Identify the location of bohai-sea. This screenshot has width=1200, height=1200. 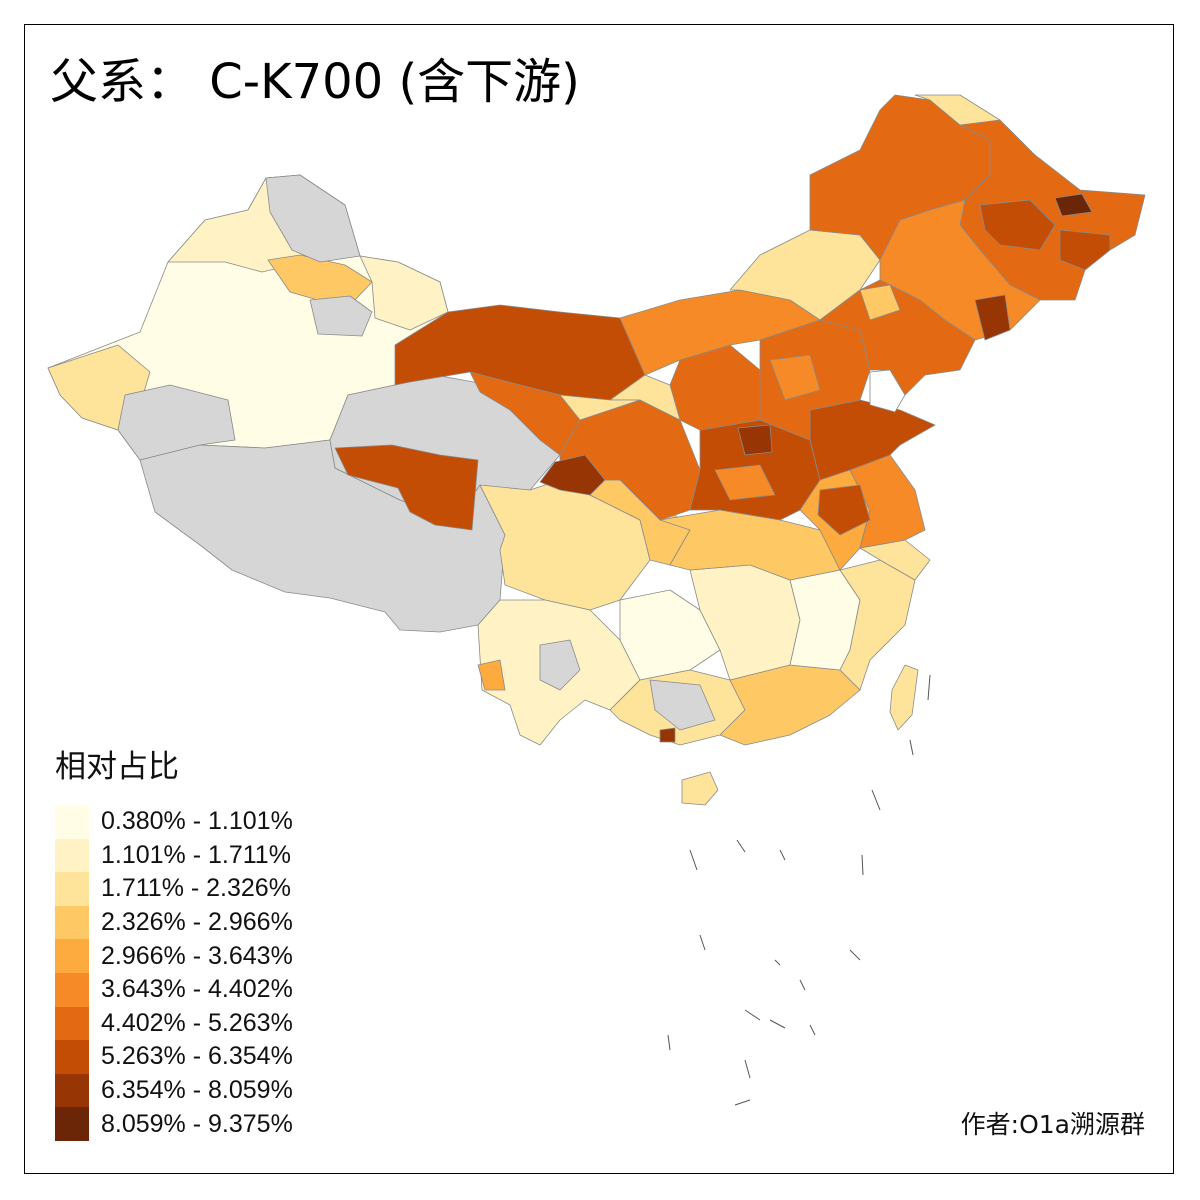
(887, 391).